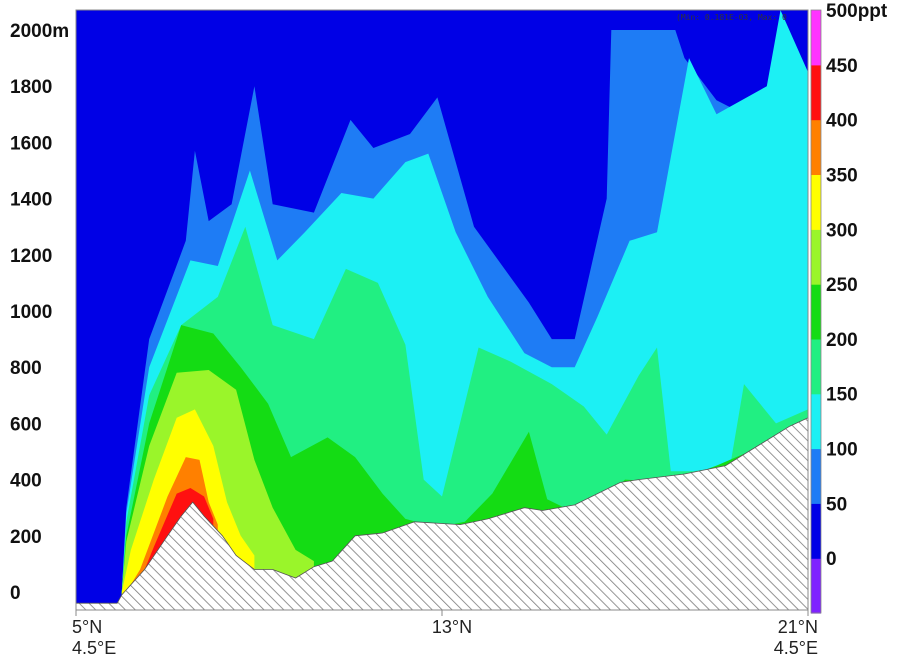 The width and height of the screenshot is (901, 660). Describe the element at coordinates (831, 559) in the screenshot. I see `colorbar-label: 0` at that location.